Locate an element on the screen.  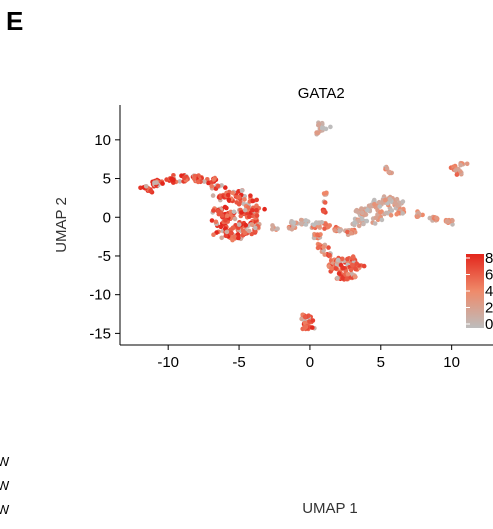
colorbar-label: 0 is located at coordinates (489, 324).